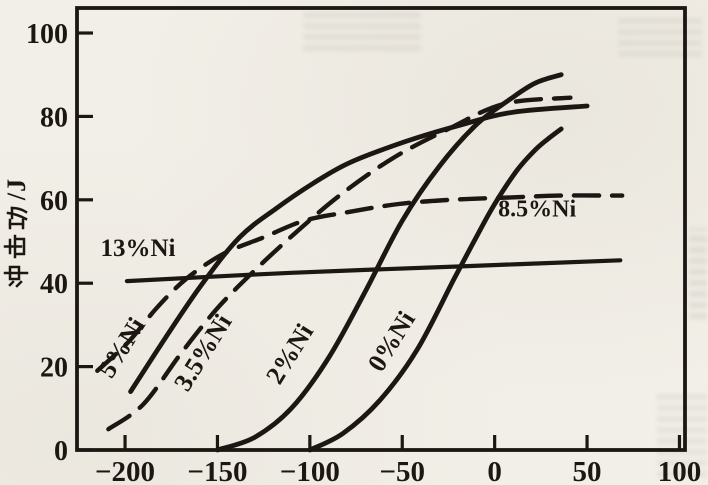 The height and width of the screenshot is (485, 708). What do you see at coordinates (54, 284) in the screenshot?
I see `y-tick-label: 40` at bounding box center [54, 284].